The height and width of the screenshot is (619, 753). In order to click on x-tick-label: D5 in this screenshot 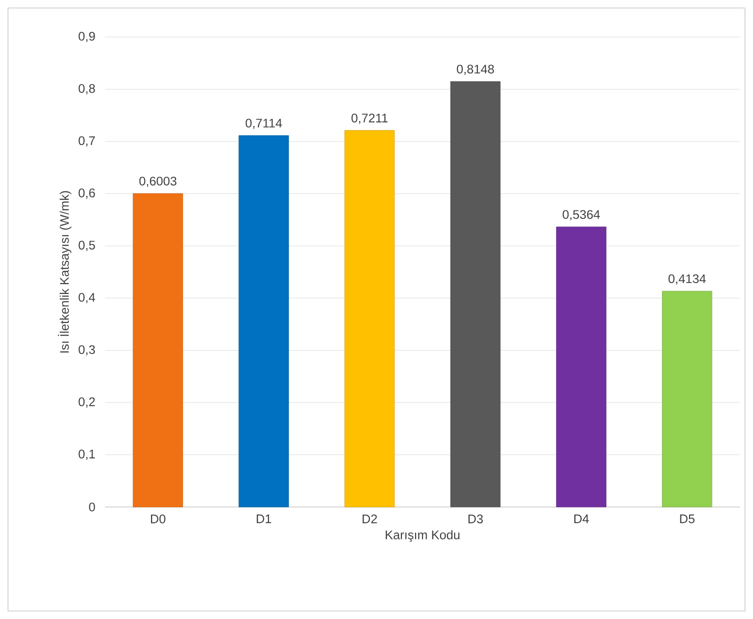, I will do `click(687, 519)`.